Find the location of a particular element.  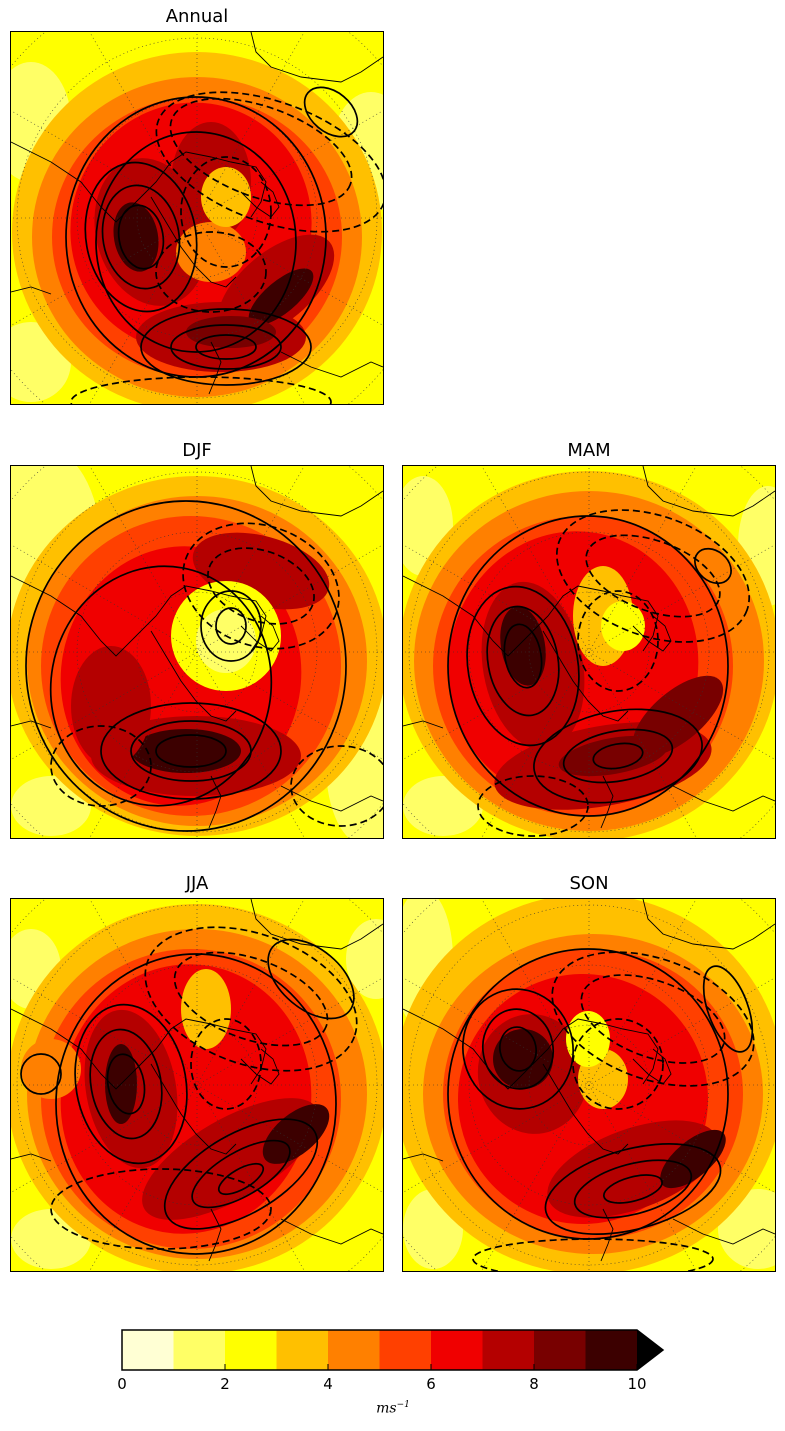

map-panel-jja is located at coordinates (197, 1085).